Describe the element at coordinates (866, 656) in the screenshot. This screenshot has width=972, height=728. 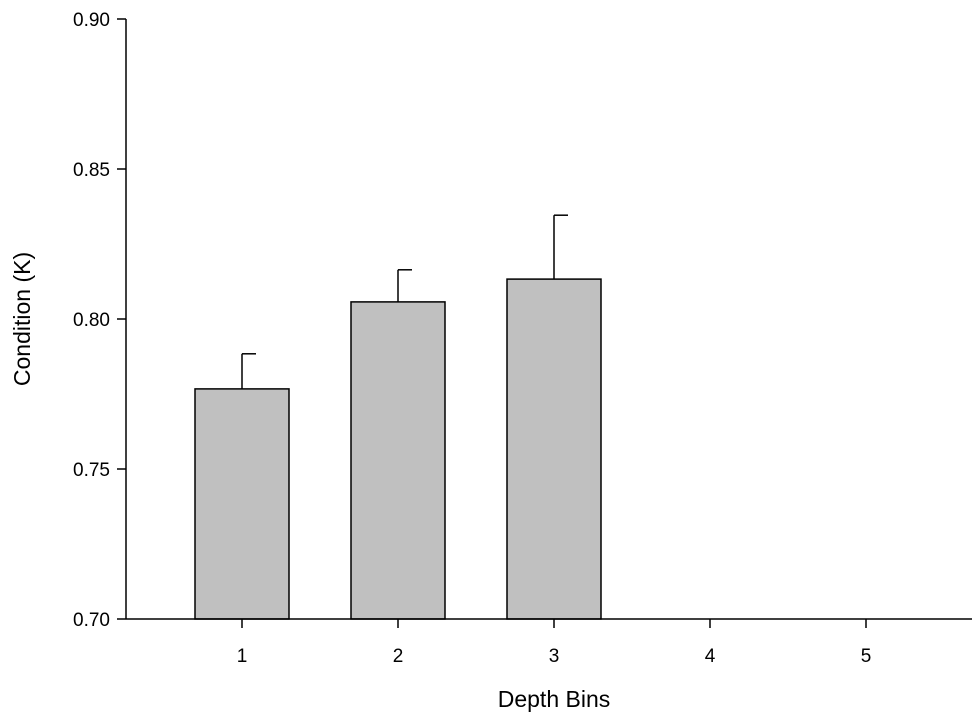
I see `x-tick-label: 5` at that location.